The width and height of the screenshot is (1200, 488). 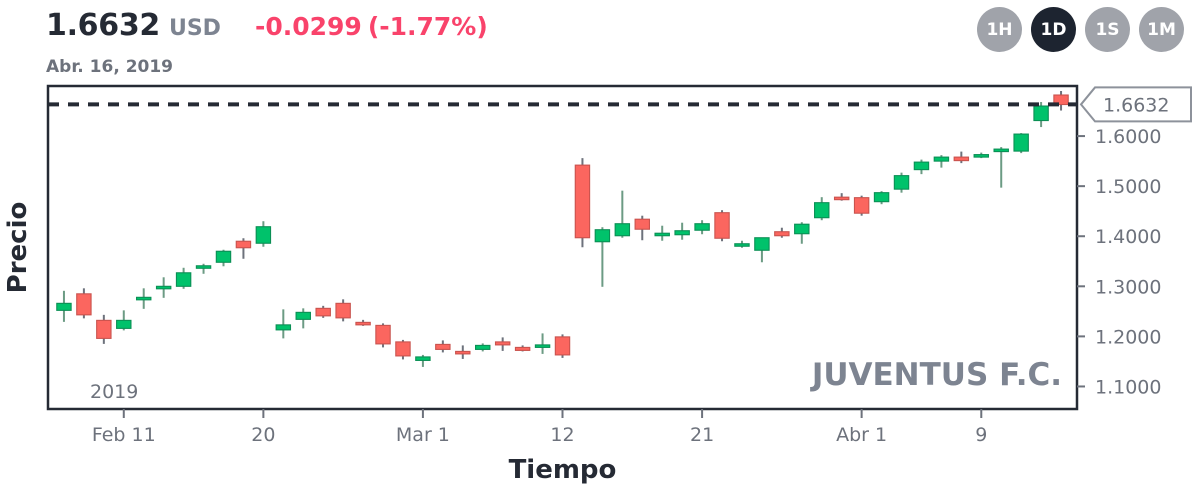 What do you see at coordinates (1128, 337) in the screenshot?
I see `y-tick-label: 1.2000` at bounding box center [1128, 337].